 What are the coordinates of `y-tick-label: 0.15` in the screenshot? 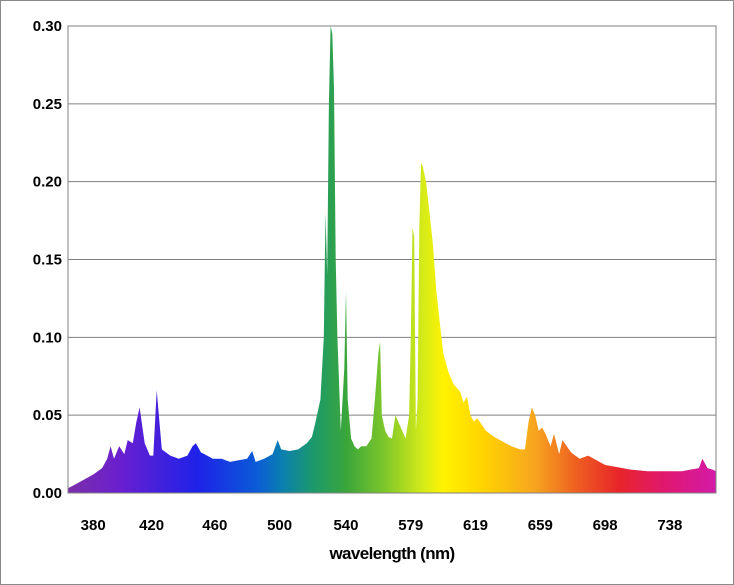 It's located at (47, 260).